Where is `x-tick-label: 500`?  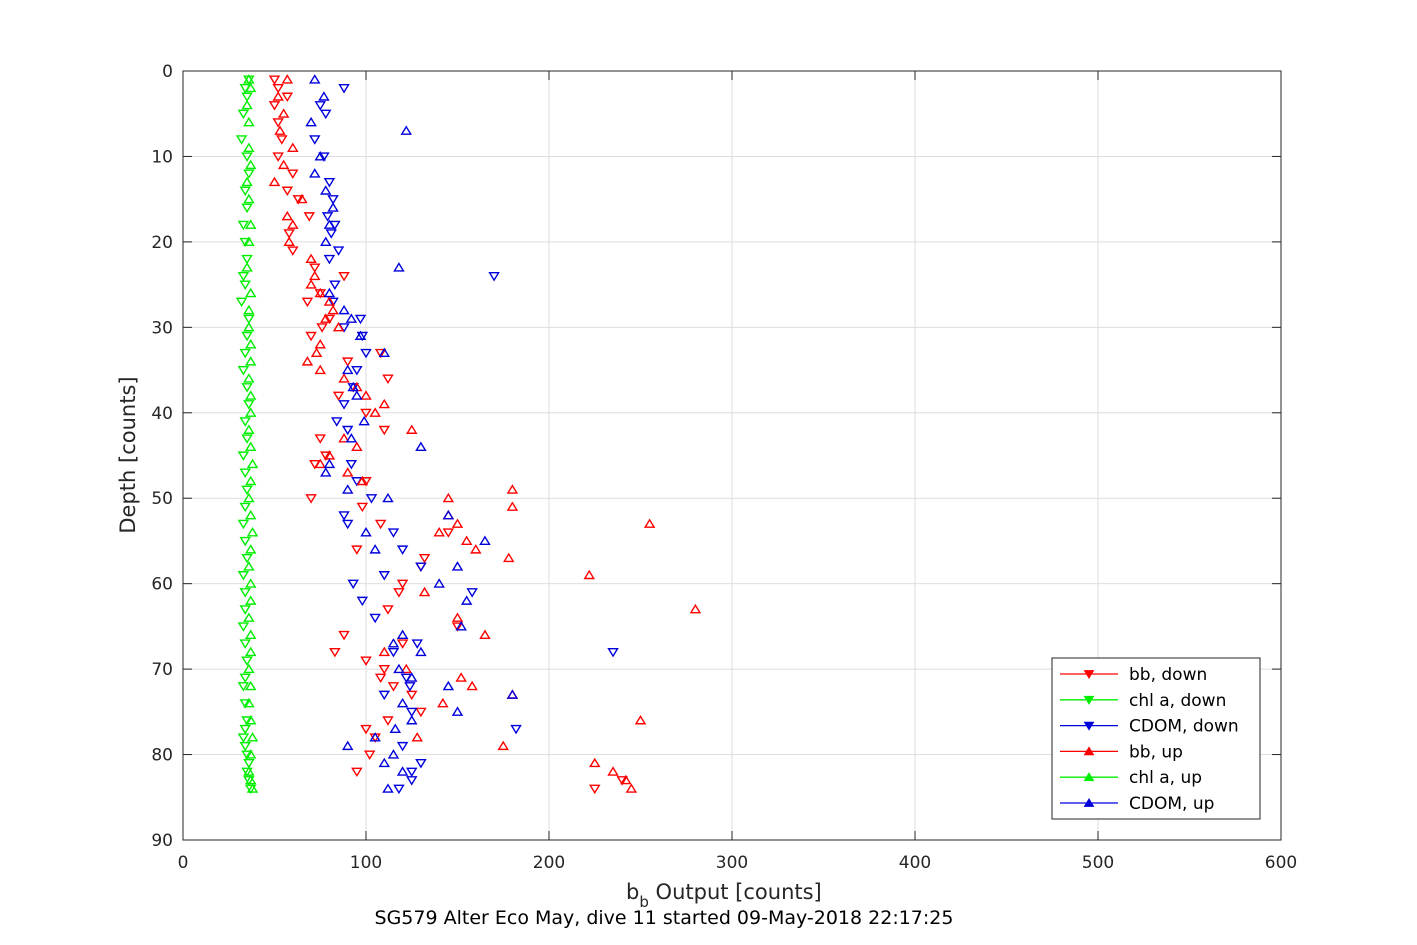
x-tick-label: 500 is located at coordinates (1098, 863).